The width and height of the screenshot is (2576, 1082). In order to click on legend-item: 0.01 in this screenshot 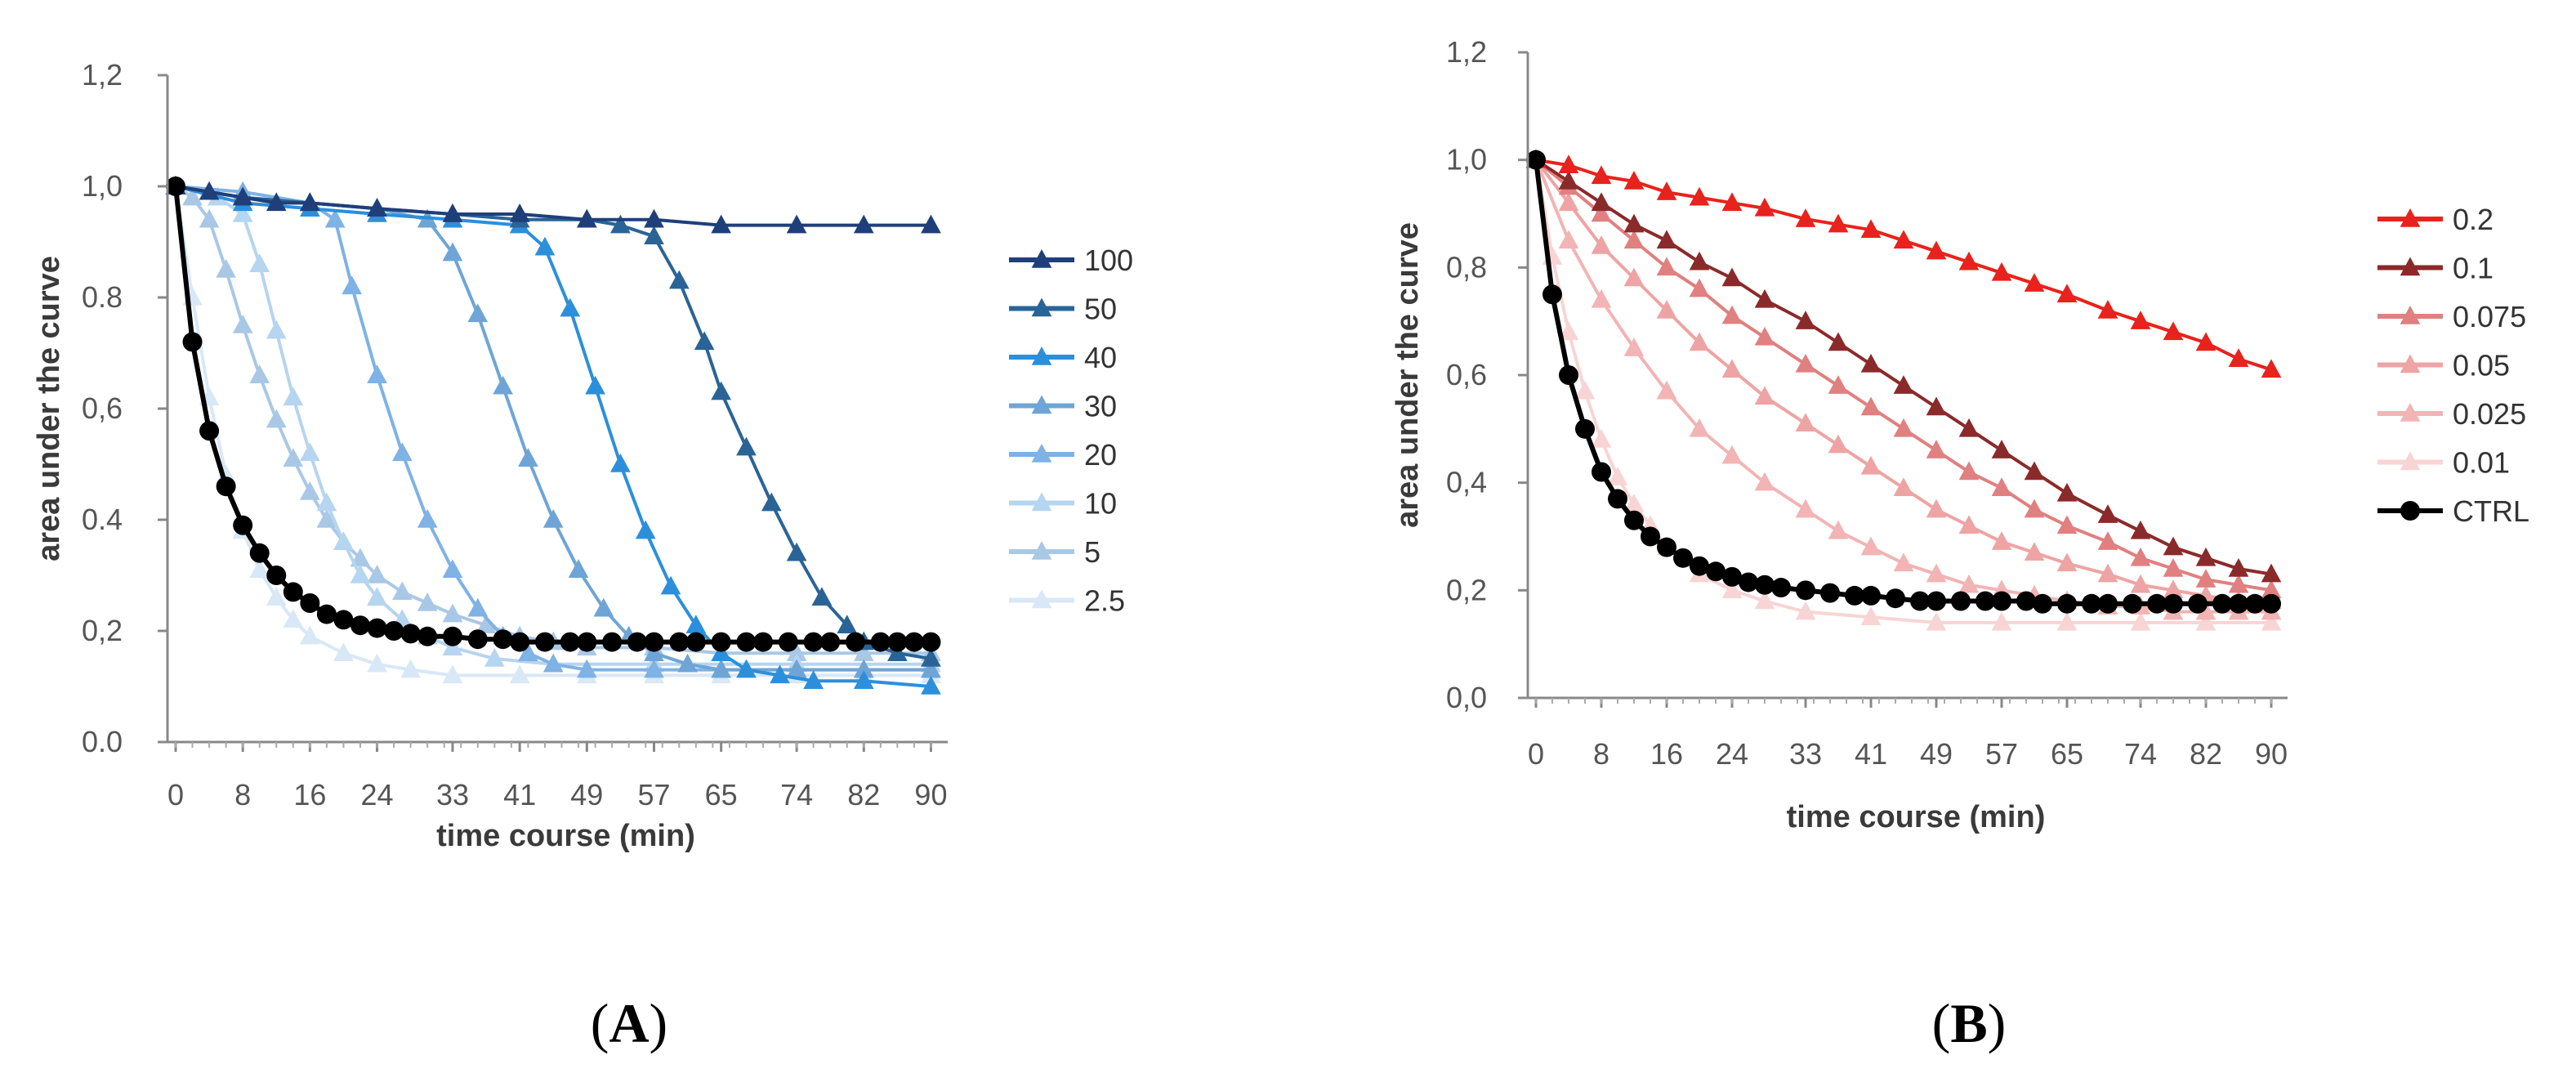, I will do `click(2444, 463)`.